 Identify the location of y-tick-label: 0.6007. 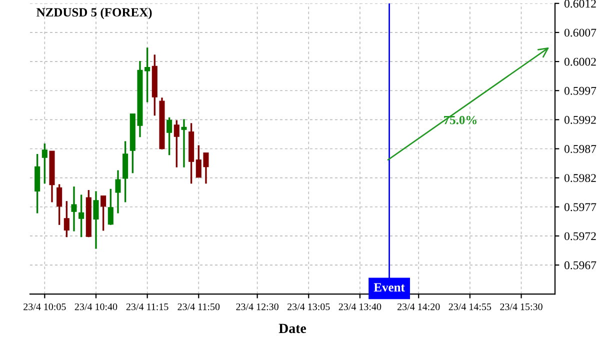
(580, 32).